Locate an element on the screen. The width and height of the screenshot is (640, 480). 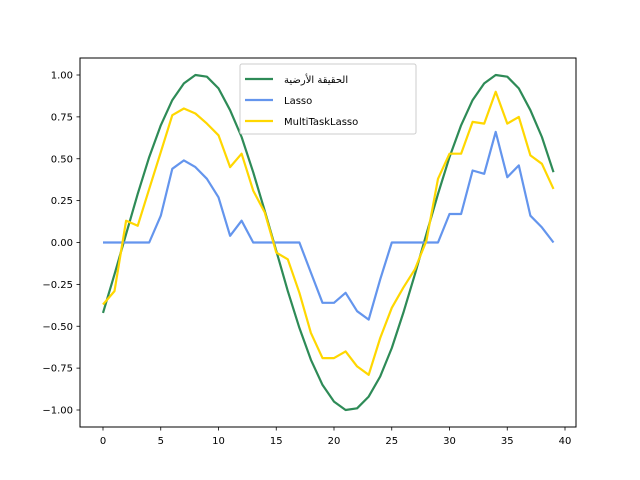
x-tick-label: 0 is located at coordinates (103, 441).